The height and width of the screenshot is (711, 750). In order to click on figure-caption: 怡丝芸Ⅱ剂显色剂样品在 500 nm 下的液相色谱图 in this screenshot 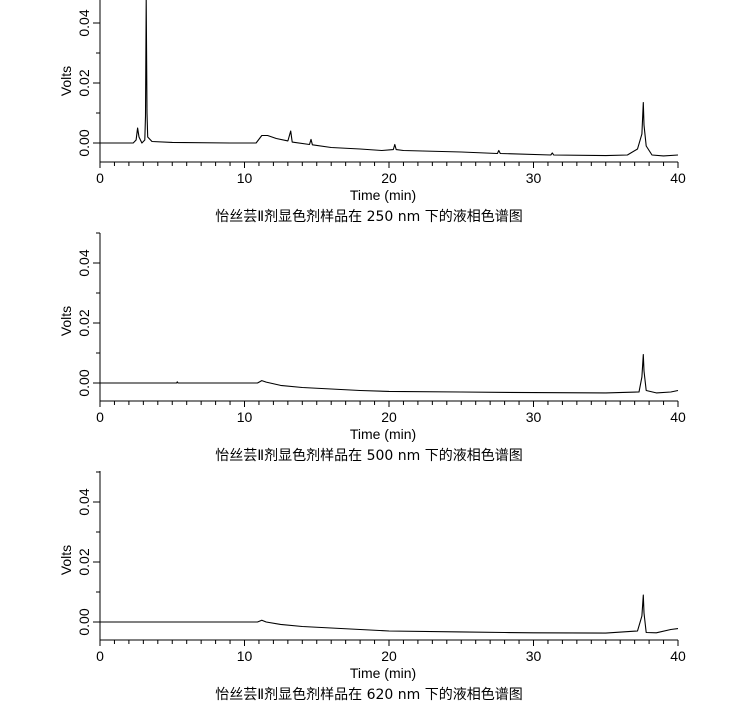, I will do `click(368, 455)`.